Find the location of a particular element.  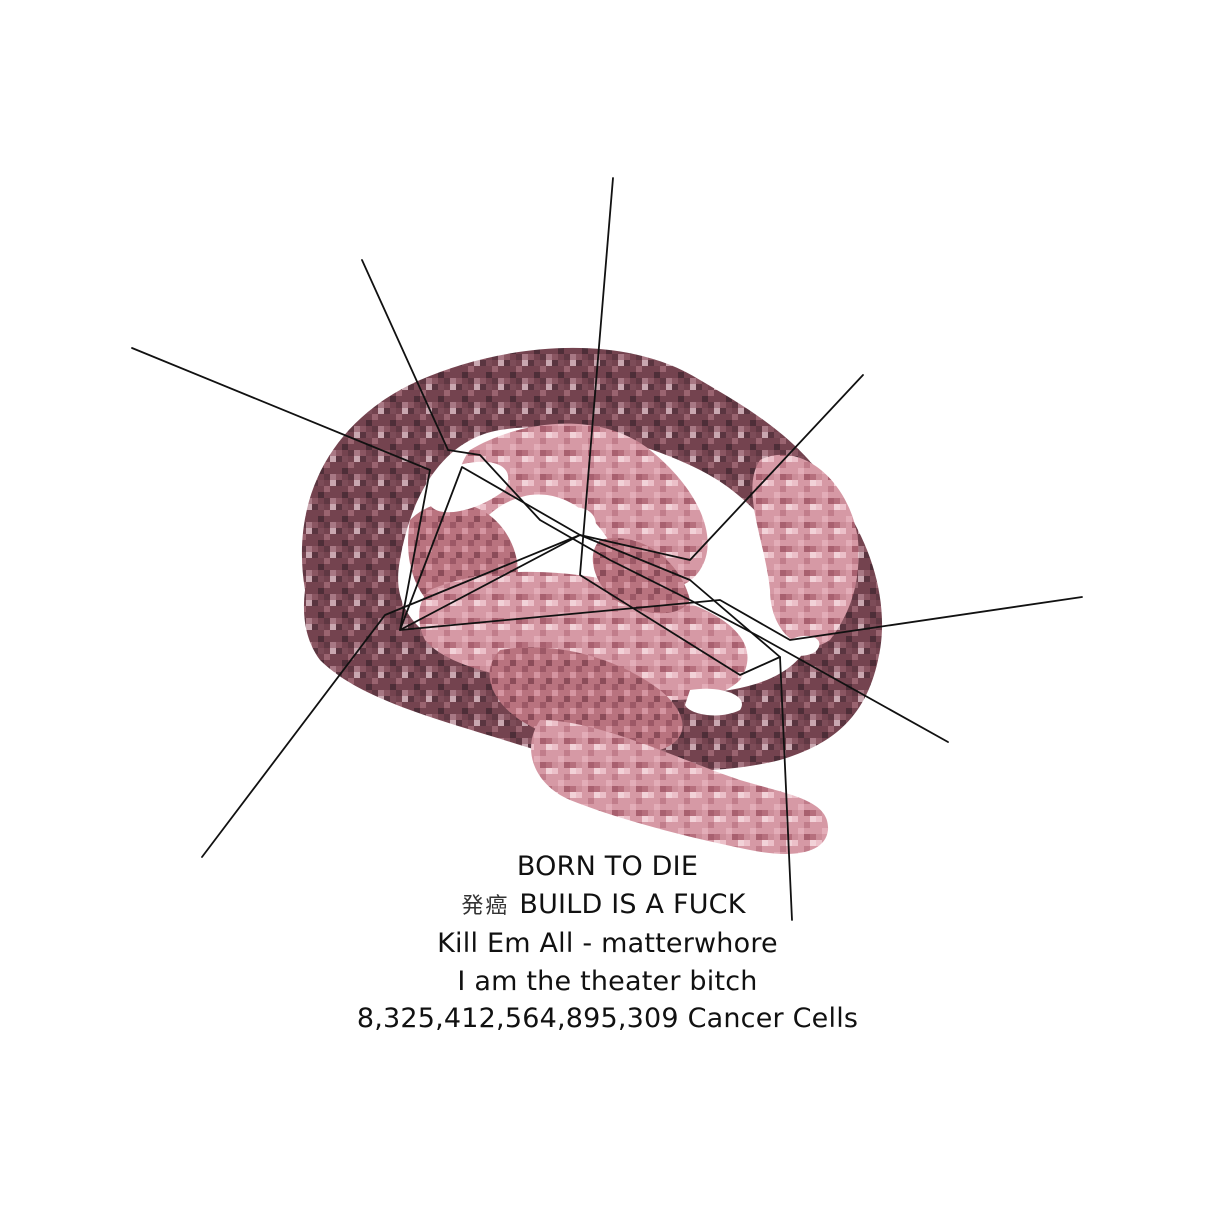

line-right is located at coordinates (741, 553).